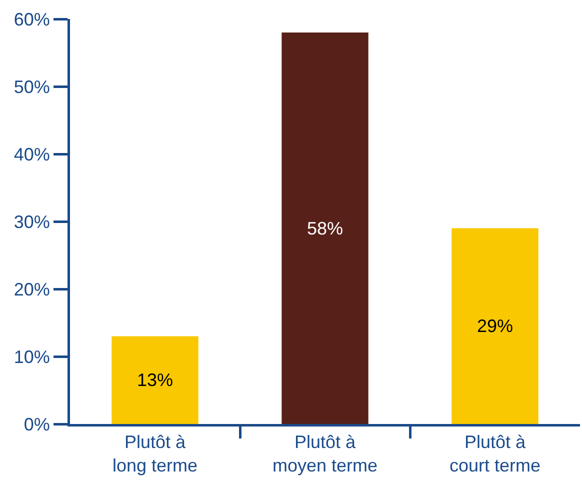 The height and width of the screenshot is (494, 582). What do you see at coordinates (32, 86) in the screenshot?
I see `y-tick-label: 50%` at bounding box center [32, 86].